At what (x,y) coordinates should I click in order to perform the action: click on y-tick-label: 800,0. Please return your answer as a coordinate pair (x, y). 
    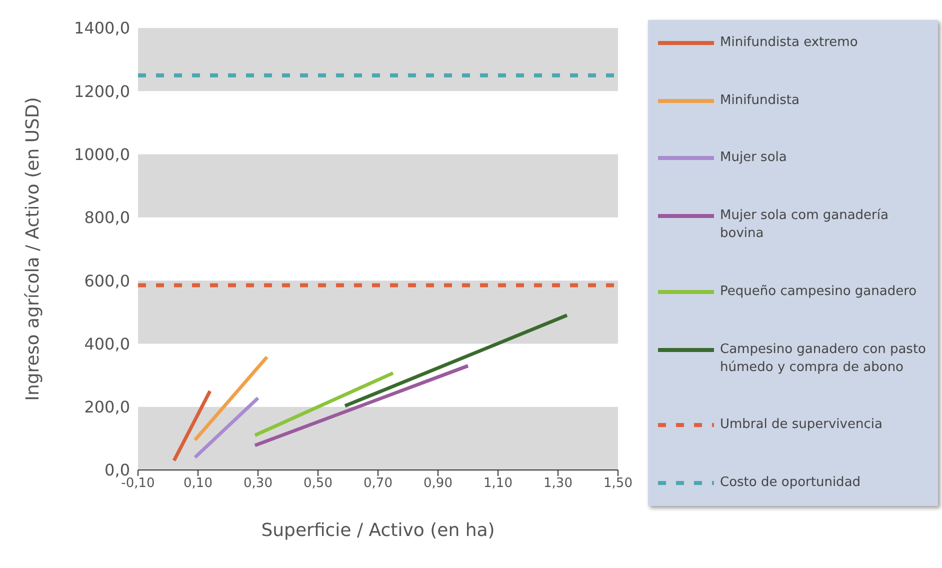
    Looking at the image, I should click on (107, 218).